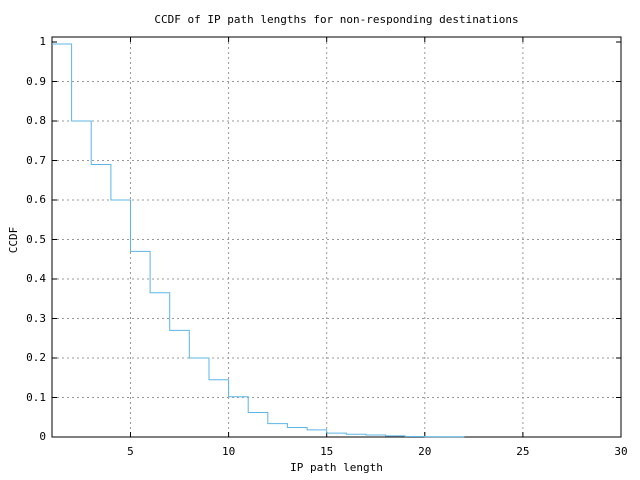 The height and width of the screenshot is (480, 640). I want to click on x-tick-label: 15, so click(327, 451).